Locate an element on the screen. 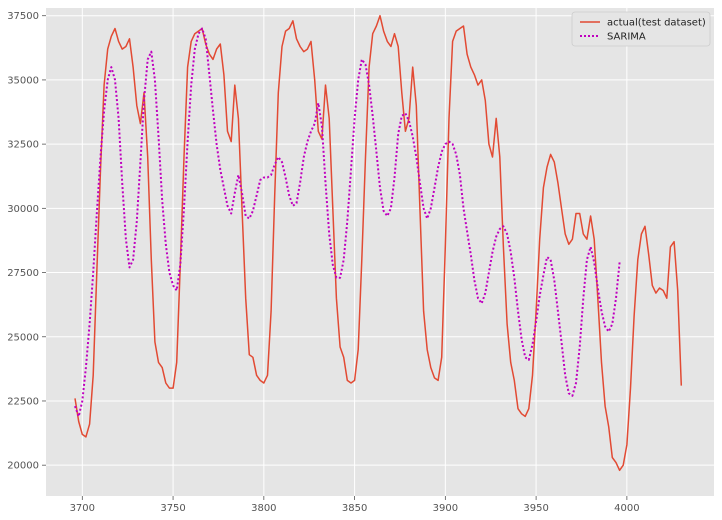 The height and width of the screenshot is (520, 722). x-tick-label: 4000 is located at coordinates (626, 508).